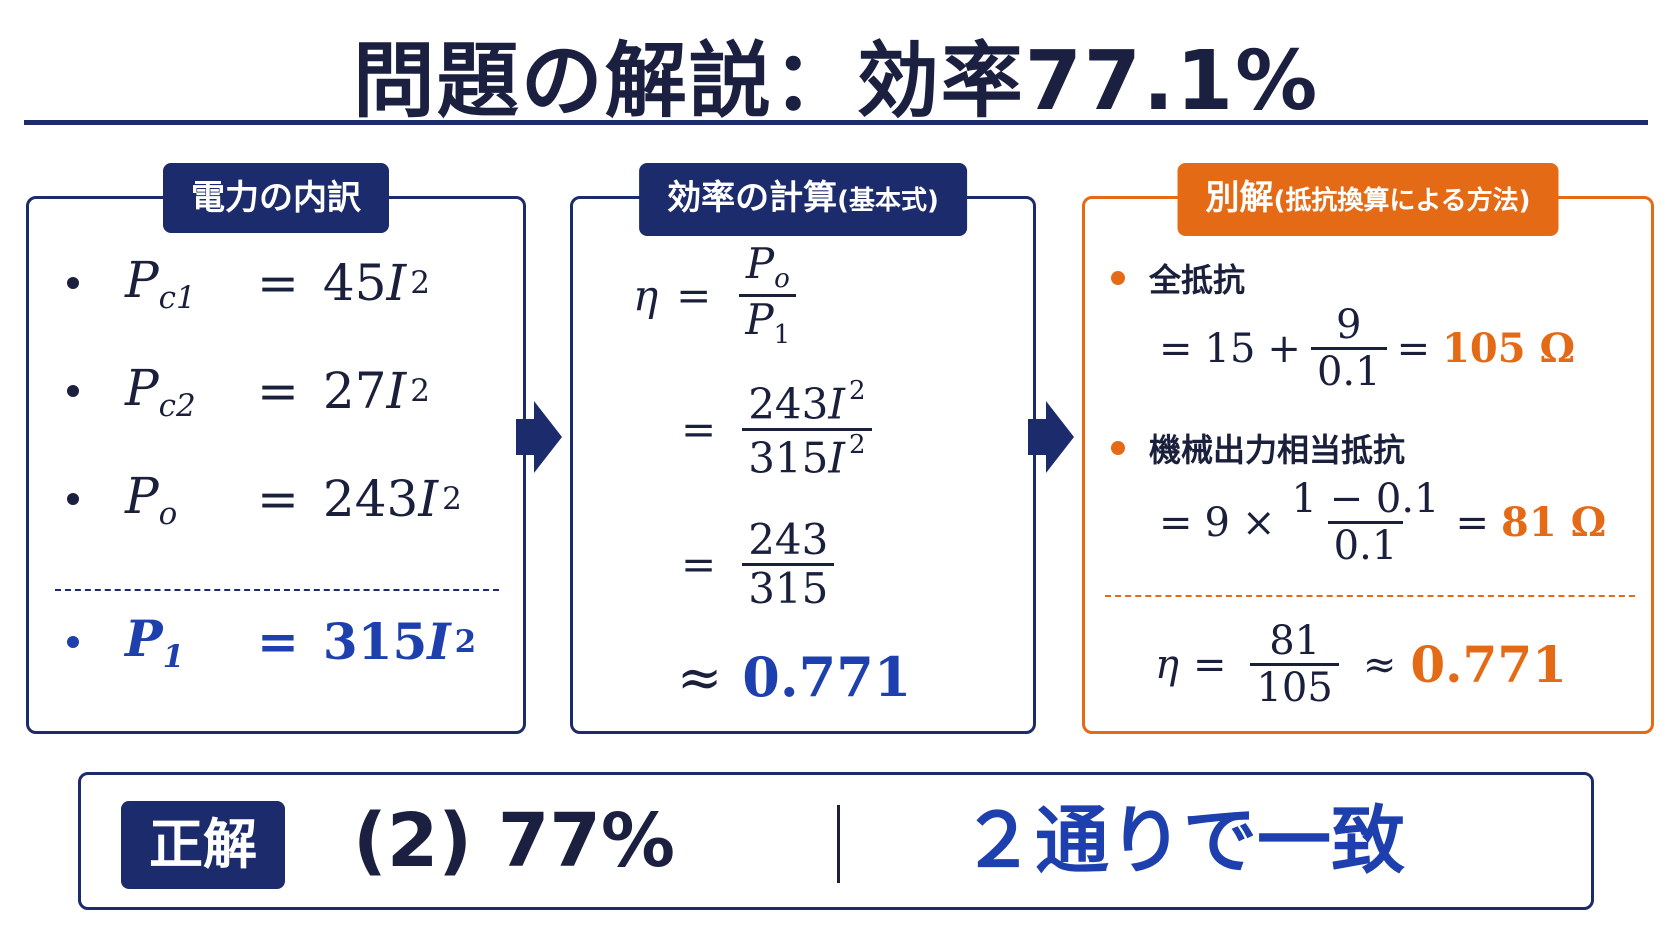 This screenshot has width=1672, height=941. Describe the element at coordinates (1361, 664) in the screenshot. I see `alt-final-eta: η = 81 105 ≈ 0.771` at that location.